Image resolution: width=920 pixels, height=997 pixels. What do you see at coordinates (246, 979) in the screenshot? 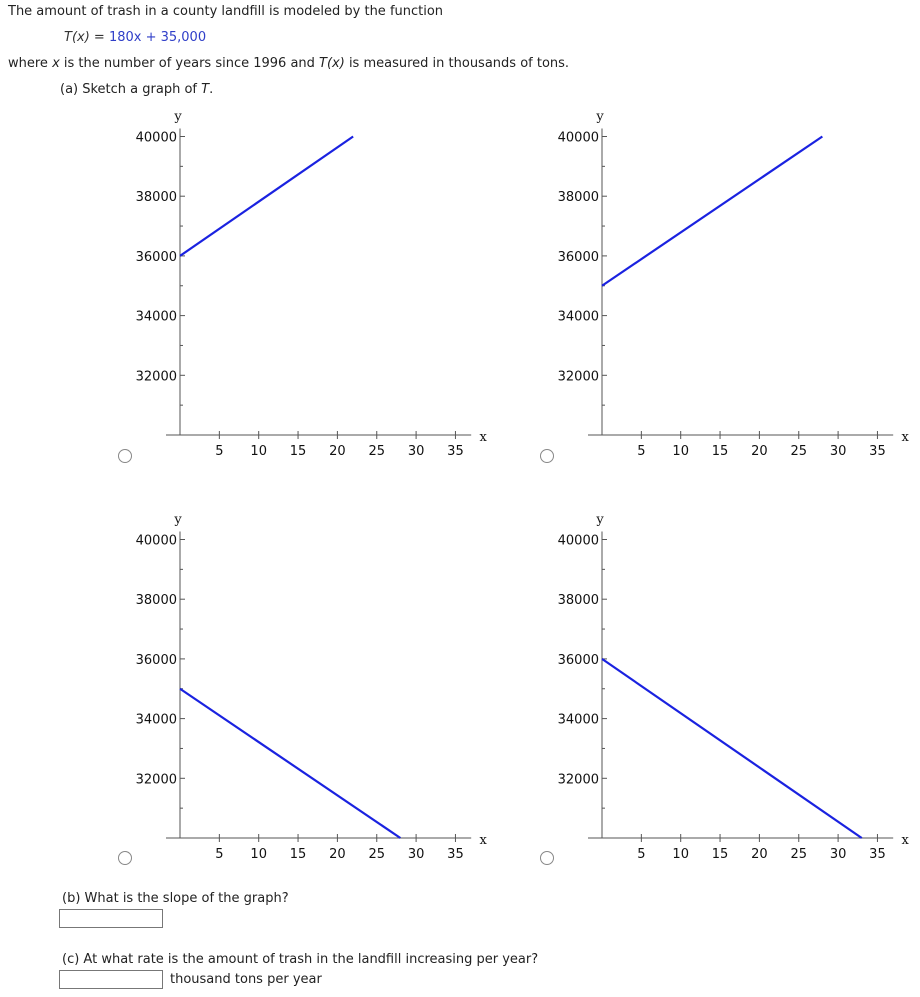
I see `rate-unit-label: thousand tons per year` at bounding box center [246, 979].